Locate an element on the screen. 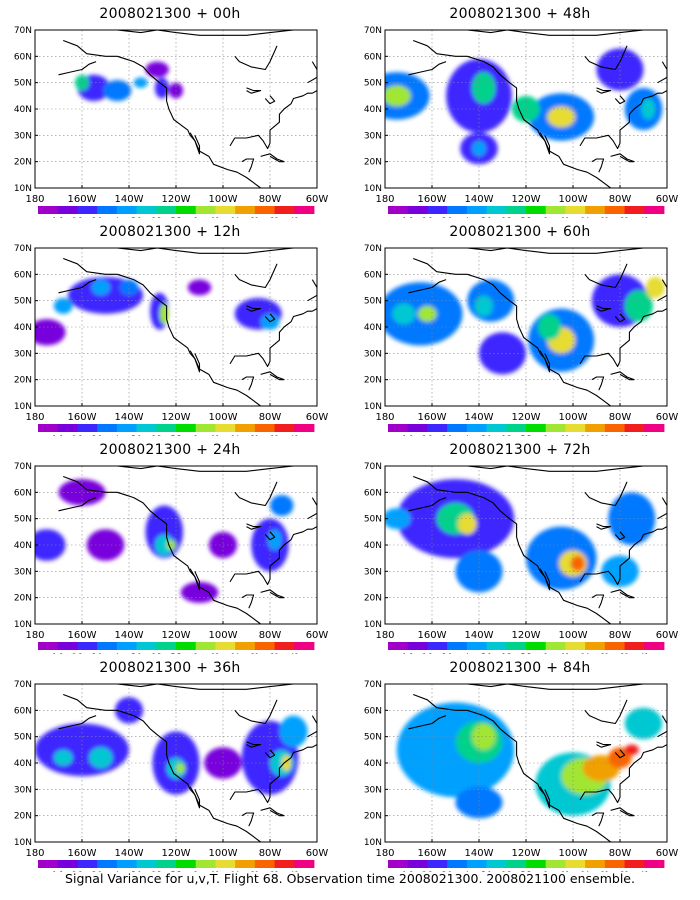 This screenshot has height=900, width=700. colorbar-label: 4 is located at coordinates (467, 435).